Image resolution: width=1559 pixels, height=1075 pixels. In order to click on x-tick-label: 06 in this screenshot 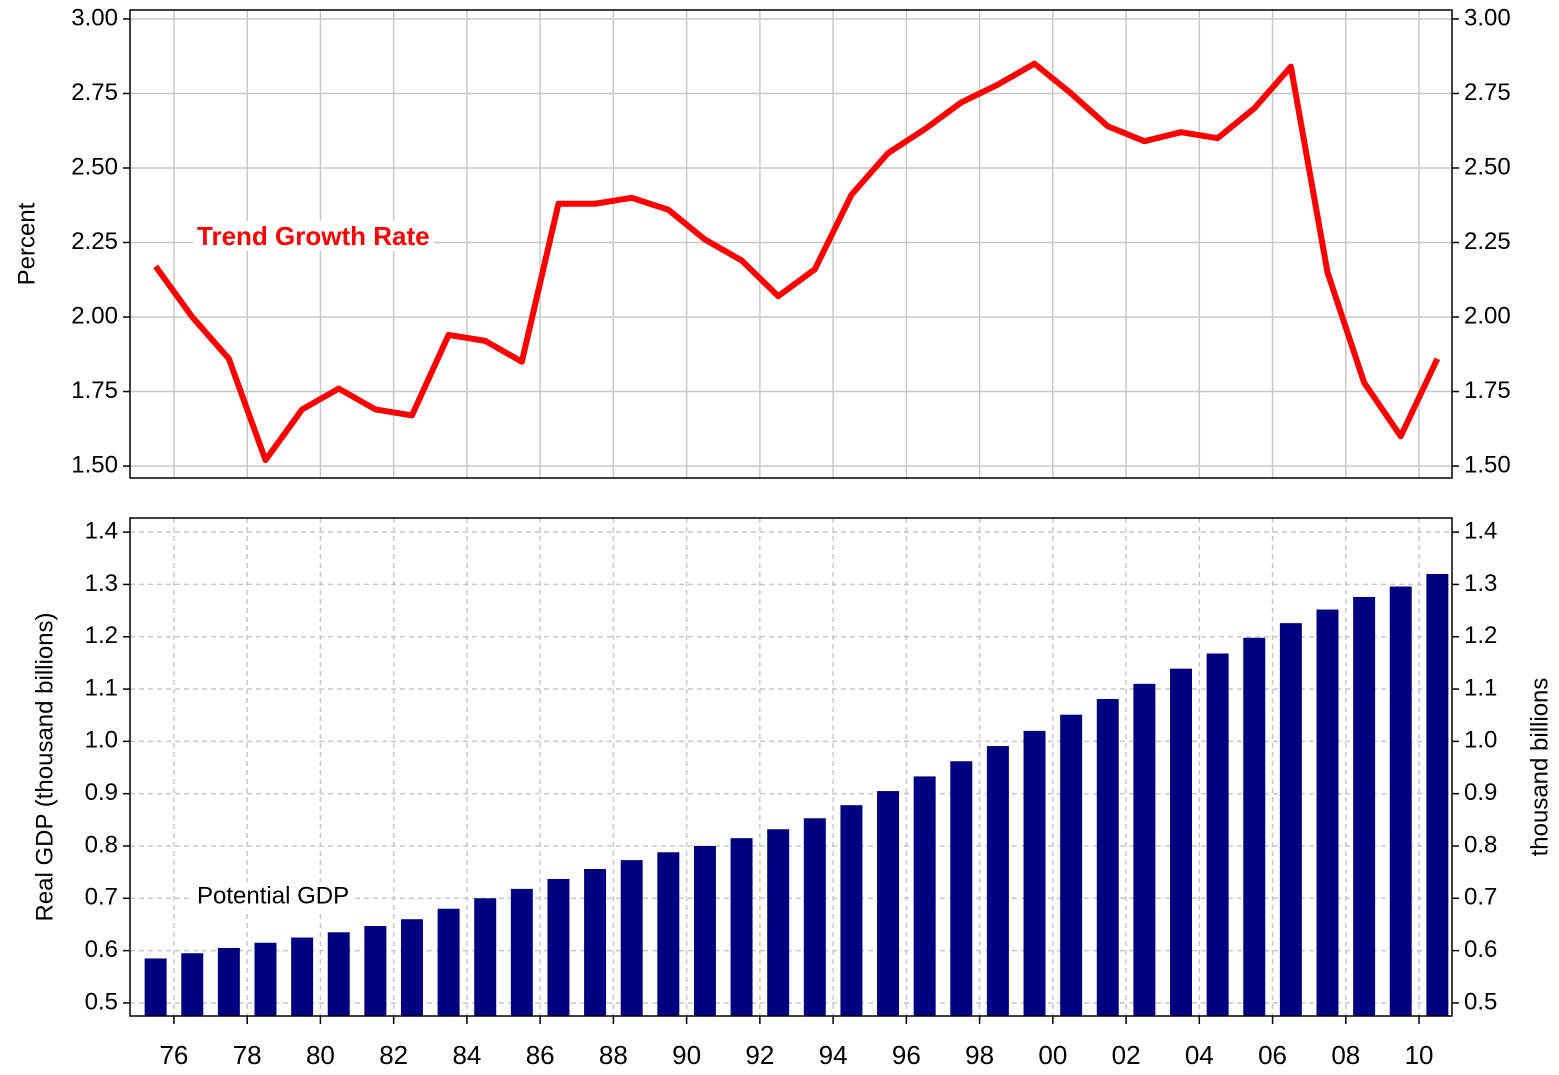, I will do `click(1272, 1055)`.